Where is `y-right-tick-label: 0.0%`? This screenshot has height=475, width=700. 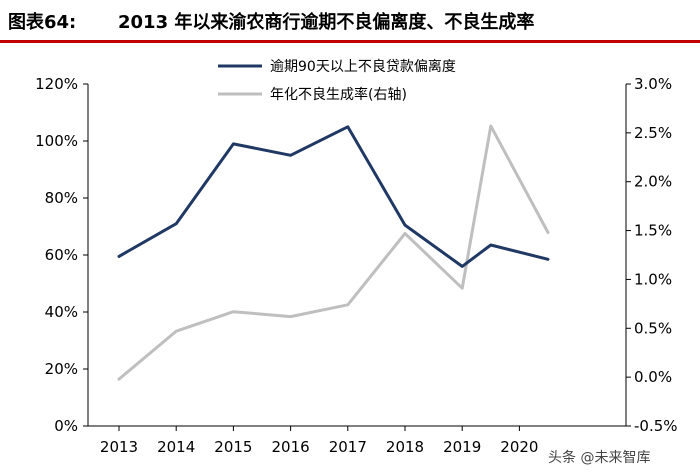 y-right-tick-label: 0.0% is located at coordinates (653, 377).